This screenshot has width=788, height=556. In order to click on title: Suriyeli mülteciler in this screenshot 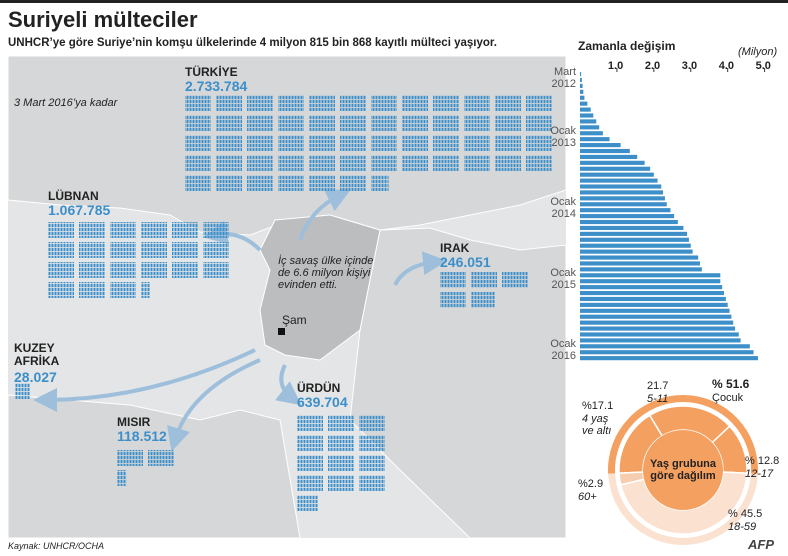, I will do `click(103, 19)`.